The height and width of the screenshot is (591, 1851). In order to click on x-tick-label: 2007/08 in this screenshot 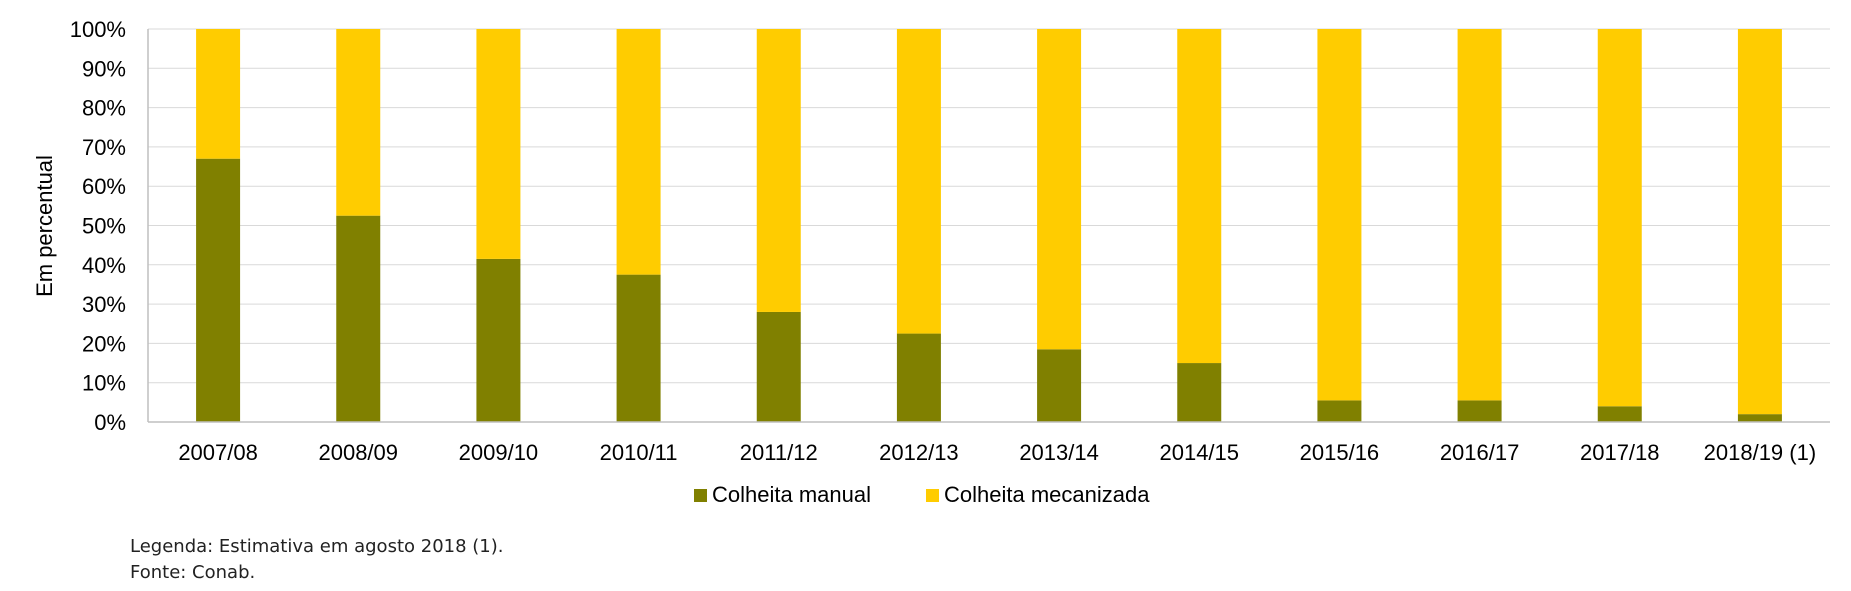, I will do `click(218, 452)`.